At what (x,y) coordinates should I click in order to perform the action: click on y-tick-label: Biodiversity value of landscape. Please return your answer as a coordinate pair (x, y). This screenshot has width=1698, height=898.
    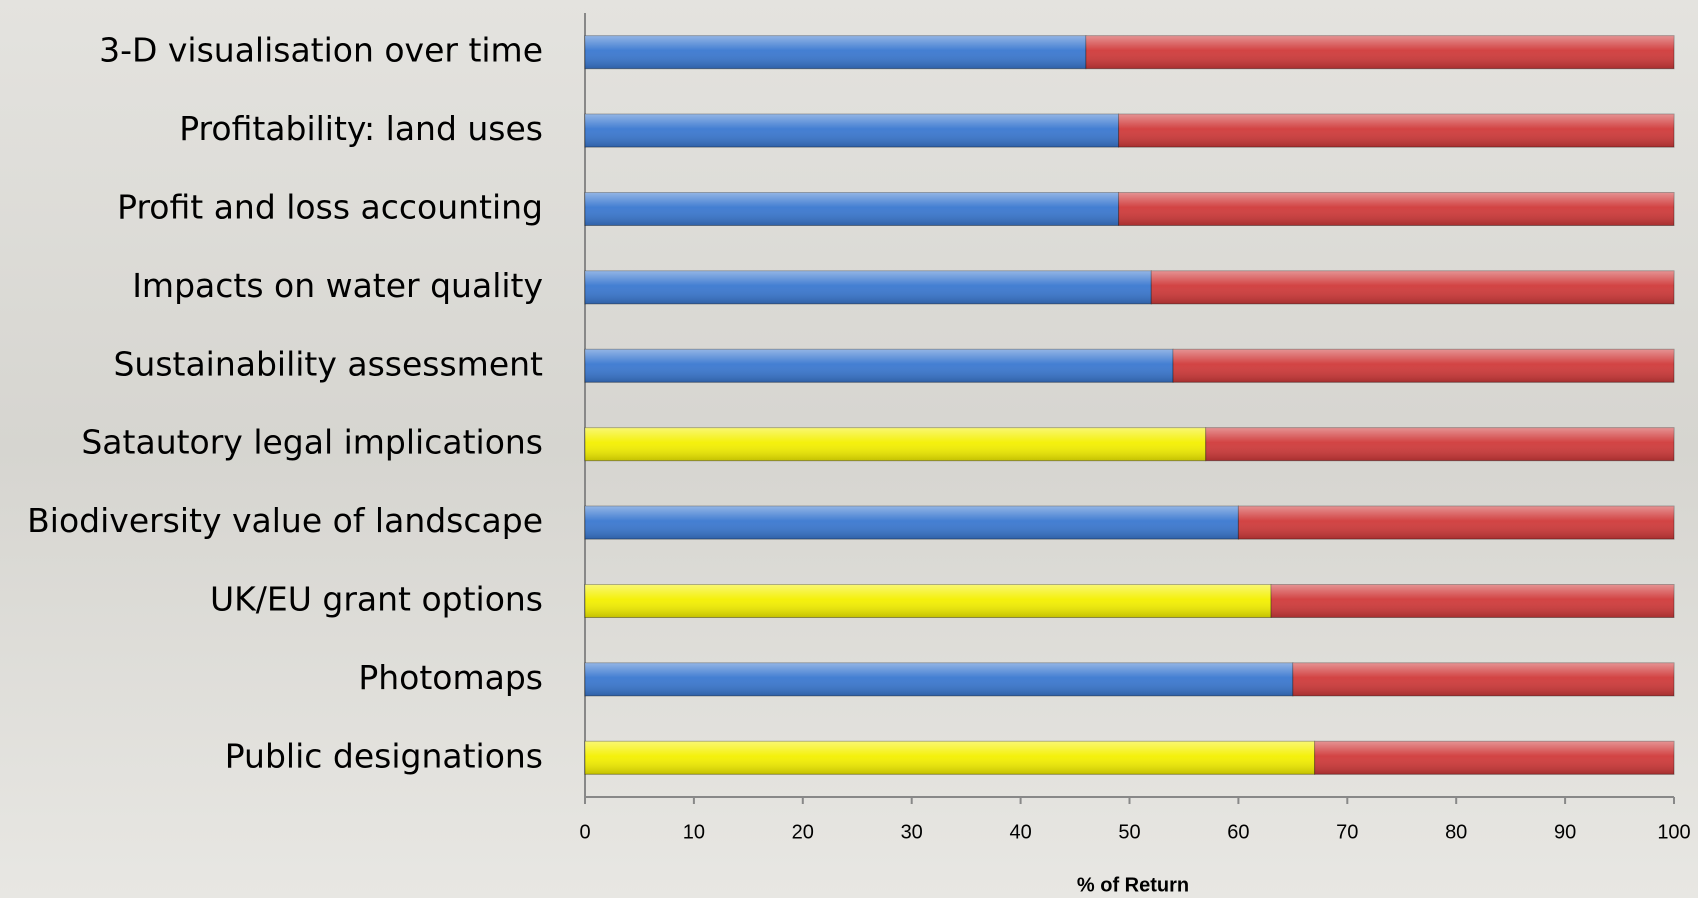
    Looking at the image, I should click on (285, 520).